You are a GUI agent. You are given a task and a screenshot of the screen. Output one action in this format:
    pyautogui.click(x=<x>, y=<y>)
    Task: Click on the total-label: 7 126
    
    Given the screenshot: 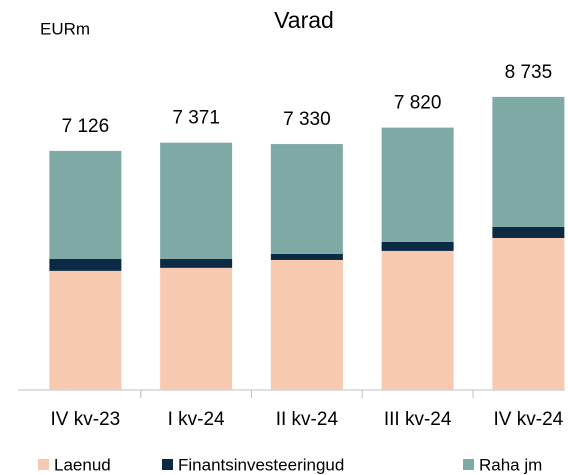 What is the action you would take?
    pyautogui.click(x=86, y=126)
    